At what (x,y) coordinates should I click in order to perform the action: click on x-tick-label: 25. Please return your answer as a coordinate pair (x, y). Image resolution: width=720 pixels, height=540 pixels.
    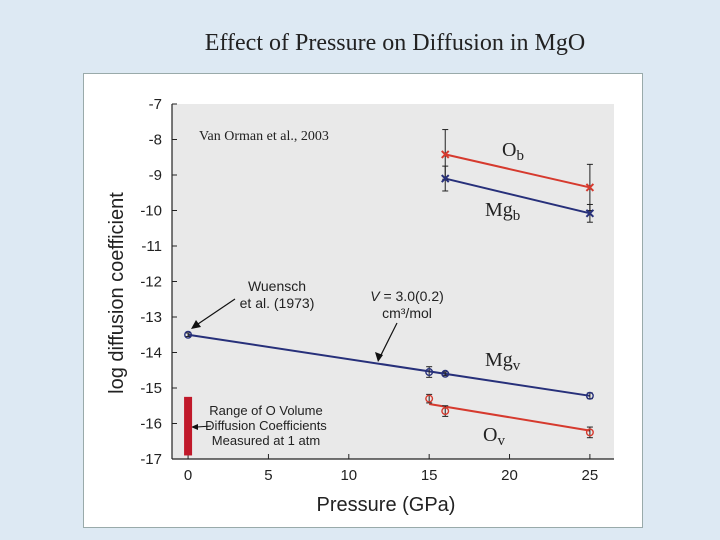
    Looking at the image, I should click on (590, 475).